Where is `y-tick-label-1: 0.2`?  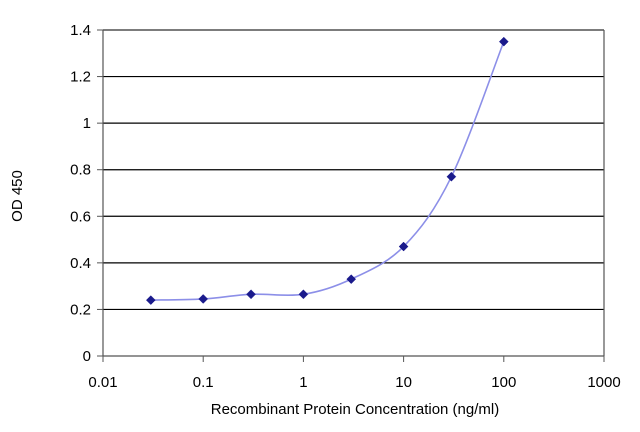 y-tick-label-1: 0.2 is located at coordinates (80, 309).